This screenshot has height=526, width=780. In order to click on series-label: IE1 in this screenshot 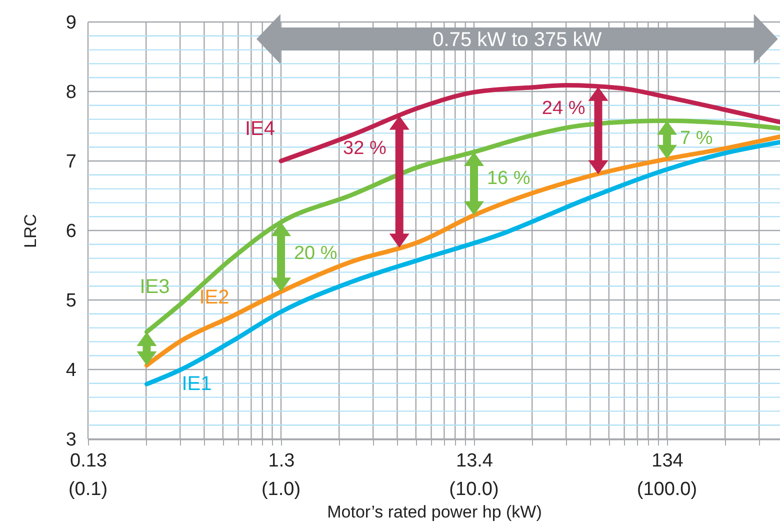, I will do `click(197, 384)`.